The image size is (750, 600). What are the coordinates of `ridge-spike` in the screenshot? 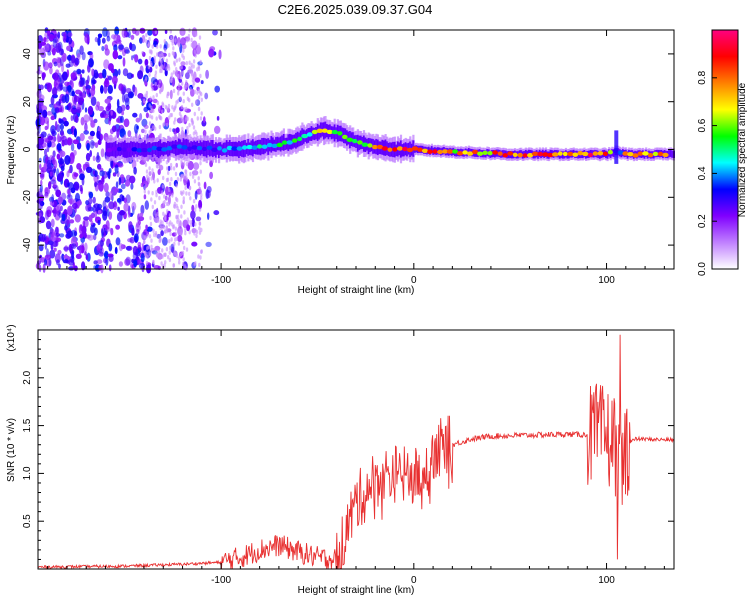 It's located at (616, 147).